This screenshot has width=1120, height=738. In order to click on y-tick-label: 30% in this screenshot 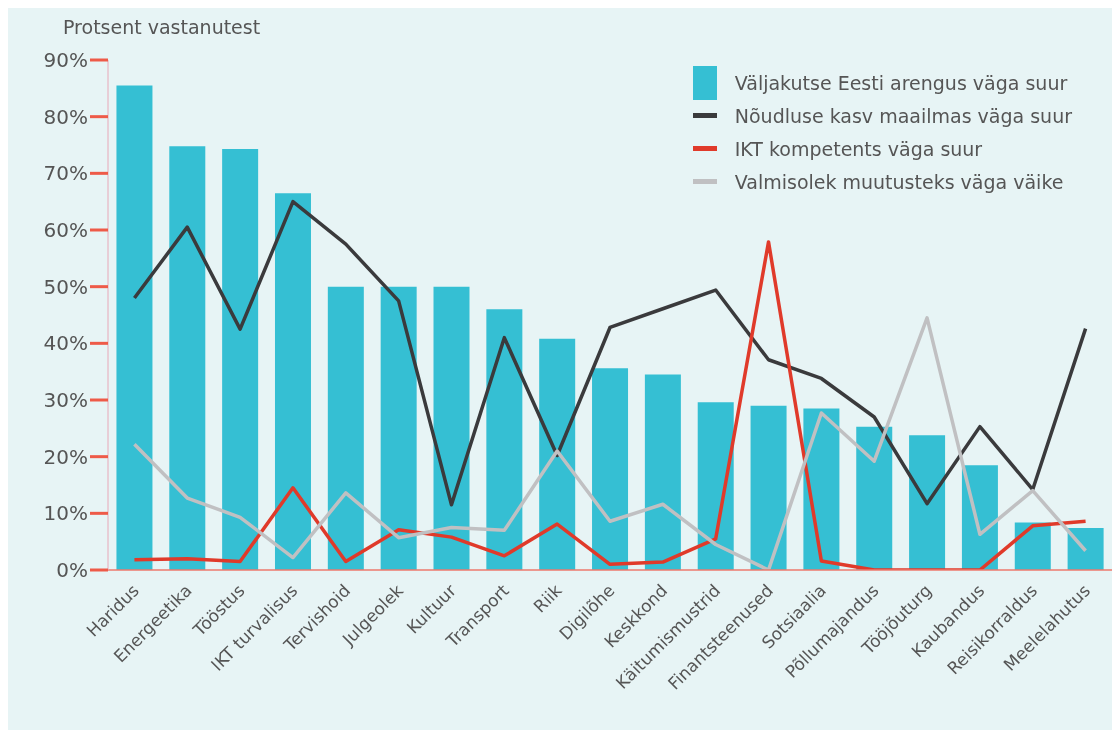, I will do `click(65, 400)`.